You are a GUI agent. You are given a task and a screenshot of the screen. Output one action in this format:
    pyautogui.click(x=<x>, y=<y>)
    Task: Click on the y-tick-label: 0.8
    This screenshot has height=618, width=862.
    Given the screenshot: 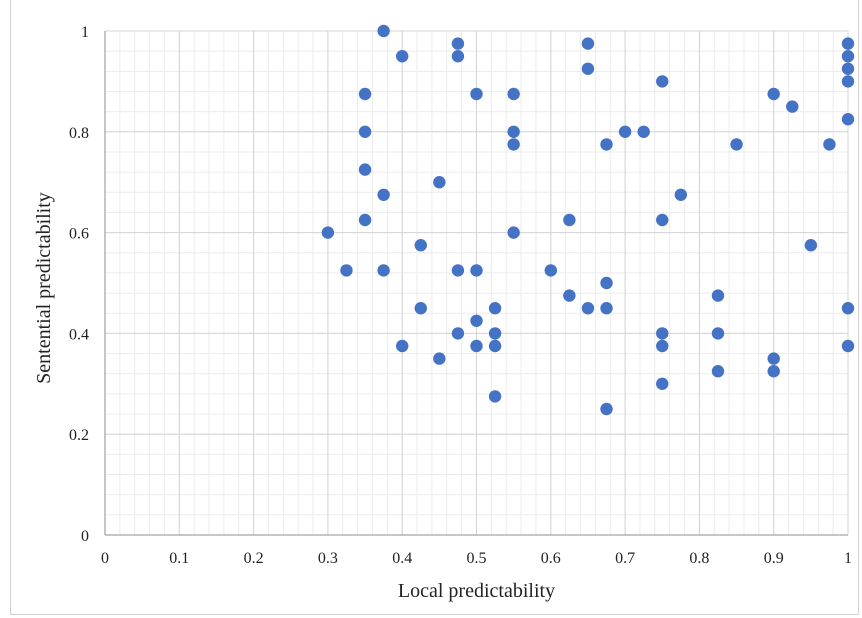 What is the action you would take?
    pyautogui.click(x=79, y=133)
    